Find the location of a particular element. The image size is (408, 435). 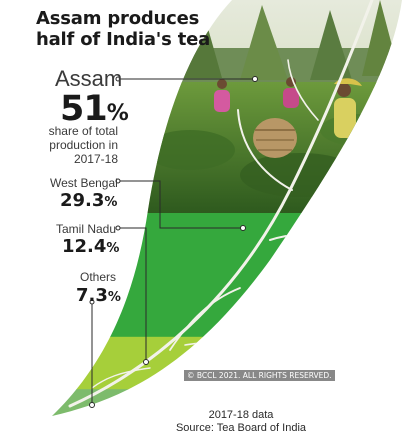

chart-title: Assam produces half of India's tea is located at coordinates (123, 29).